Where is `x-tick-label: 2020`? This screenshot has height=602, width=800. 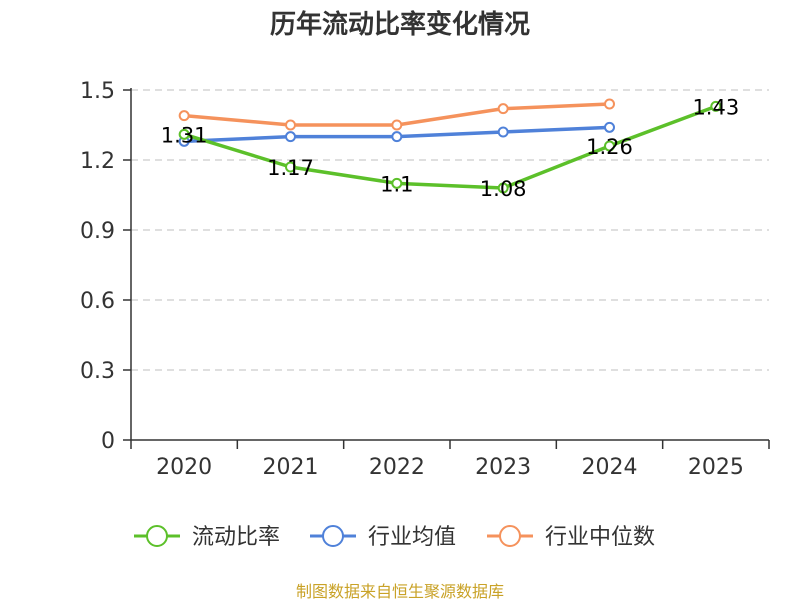
x-tick-label: 2020 is located at coordinates (184, 467).